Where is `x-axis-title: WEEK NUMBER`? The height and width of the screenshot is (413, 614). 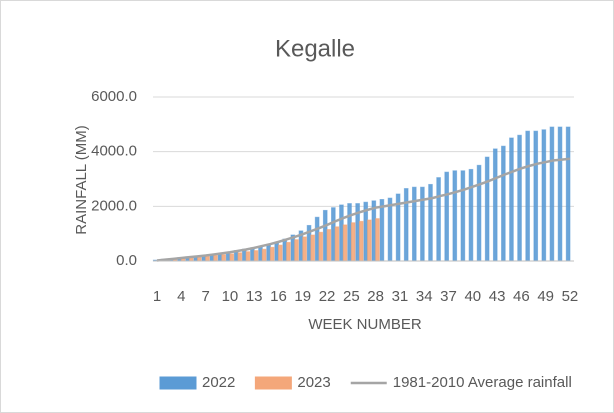
x-axis-title: WEEK NUMBER is located at coordinates (365, 324).